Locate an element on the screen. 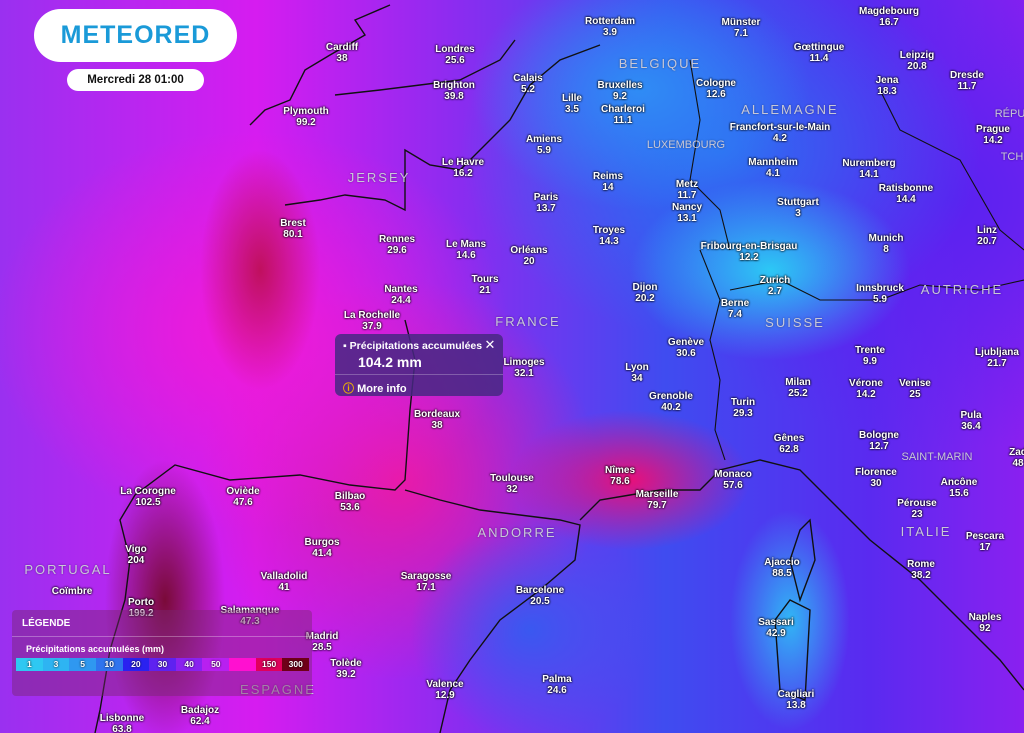  city-label: Calais 5.2 is located at coordinates (527, 84).